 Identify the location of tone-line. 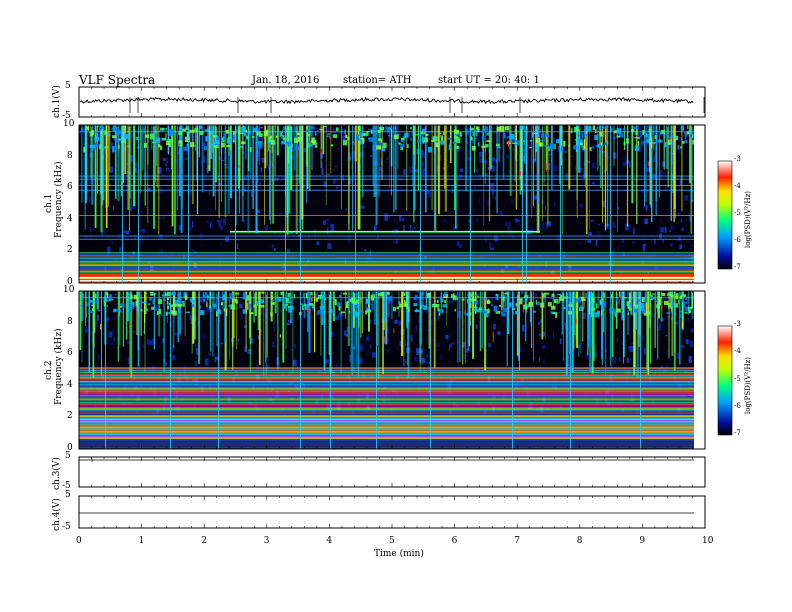
(386, 370).